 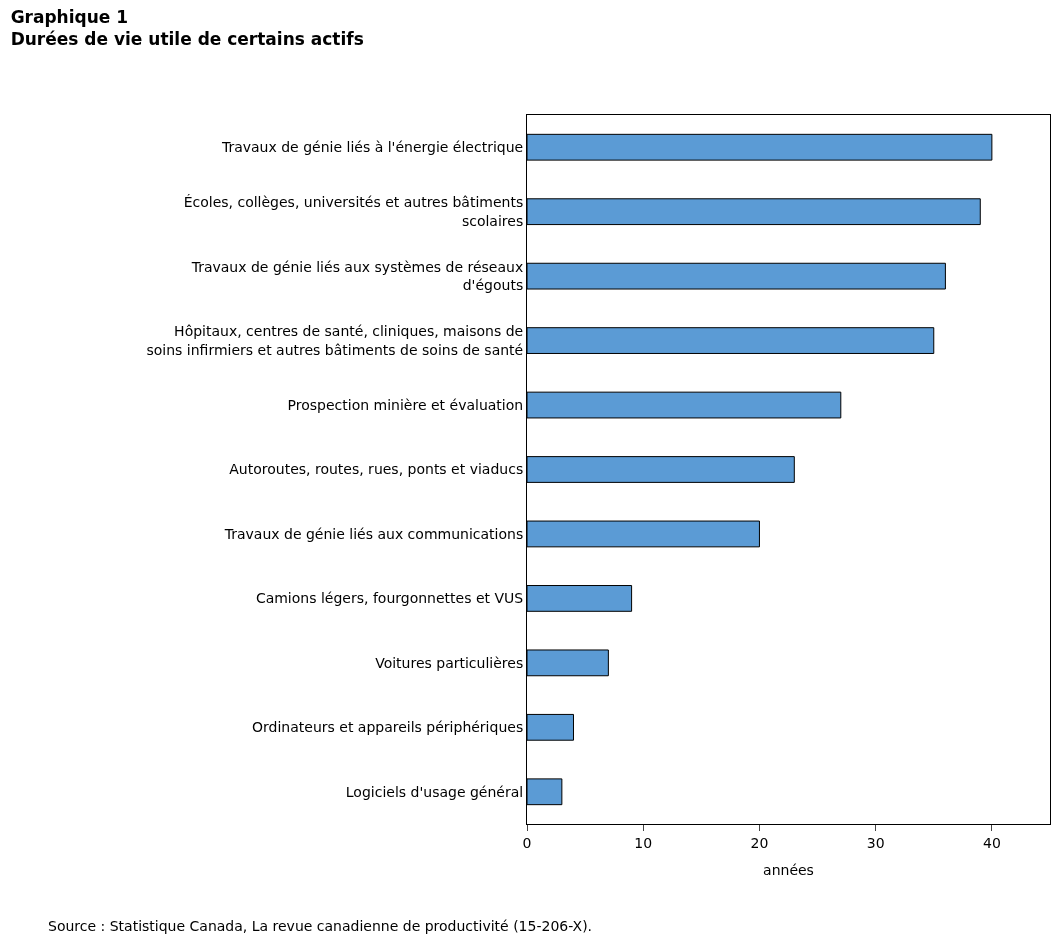 I want to click on x-tick-label: 30, so click(x=875, y=842).